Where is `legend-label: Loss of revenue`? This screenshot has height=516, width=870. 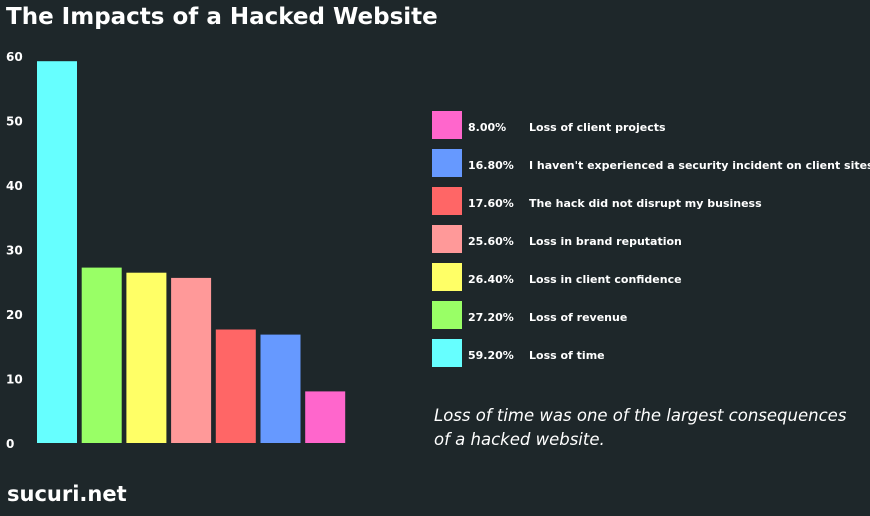
legend-label: Loss of revenue is located at coordinates (578, 317).